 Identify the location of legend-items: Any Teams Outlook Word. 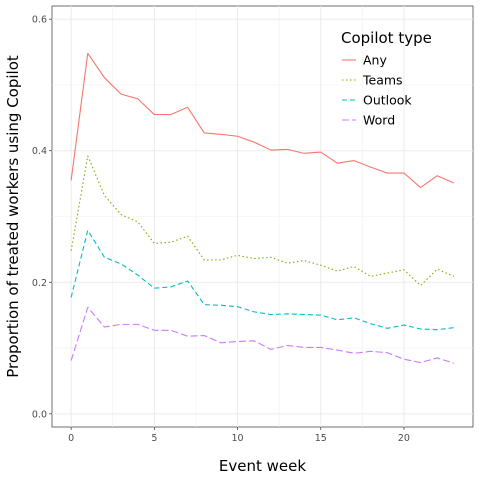
(377, 90).